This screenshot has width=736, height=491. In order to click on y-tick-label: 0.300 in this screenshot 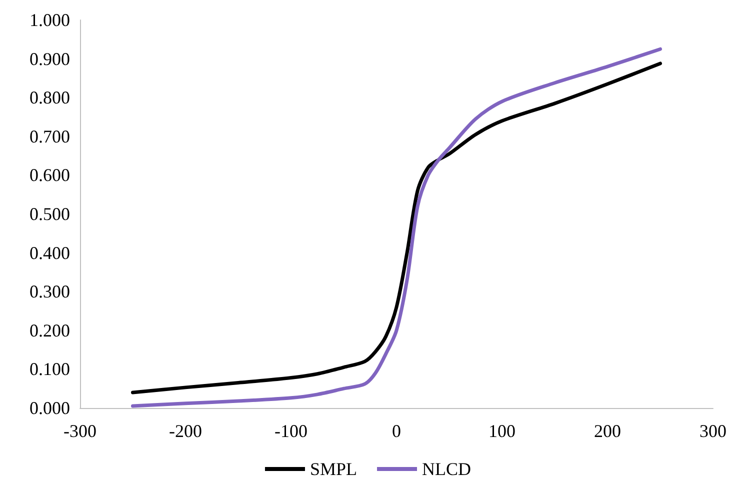, I will do `click(50, 292)`.